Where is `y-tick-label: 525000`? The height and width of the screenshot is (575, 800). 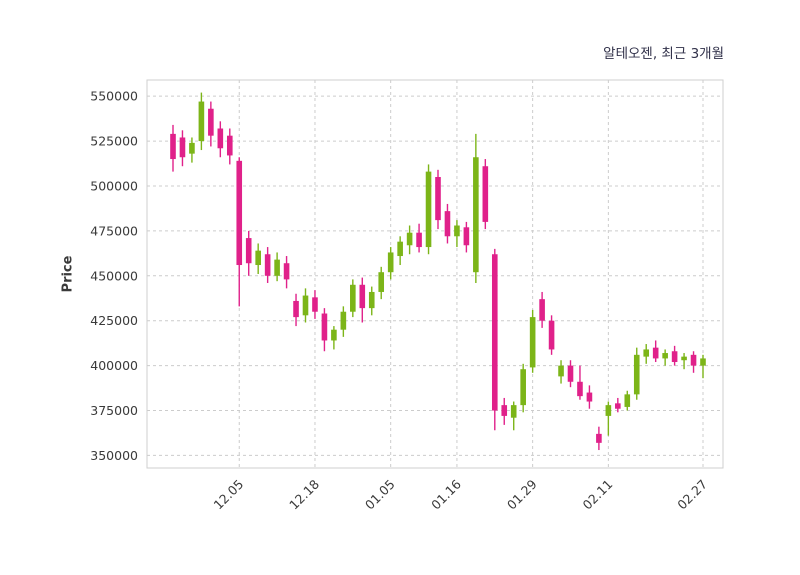
y-tick-label: 525000 is located at coordinates (114, 141).